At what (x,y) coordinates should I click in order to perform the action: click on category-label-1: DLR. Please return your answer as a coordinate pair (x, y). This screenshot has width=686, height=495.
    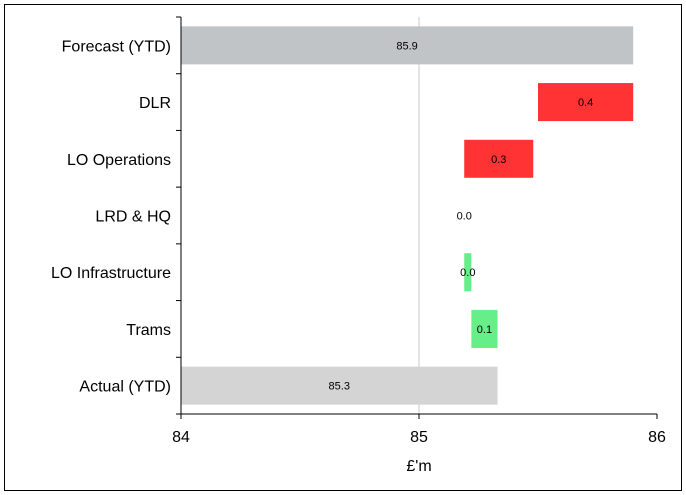
    Looking at the image, I should click on (155, 103).